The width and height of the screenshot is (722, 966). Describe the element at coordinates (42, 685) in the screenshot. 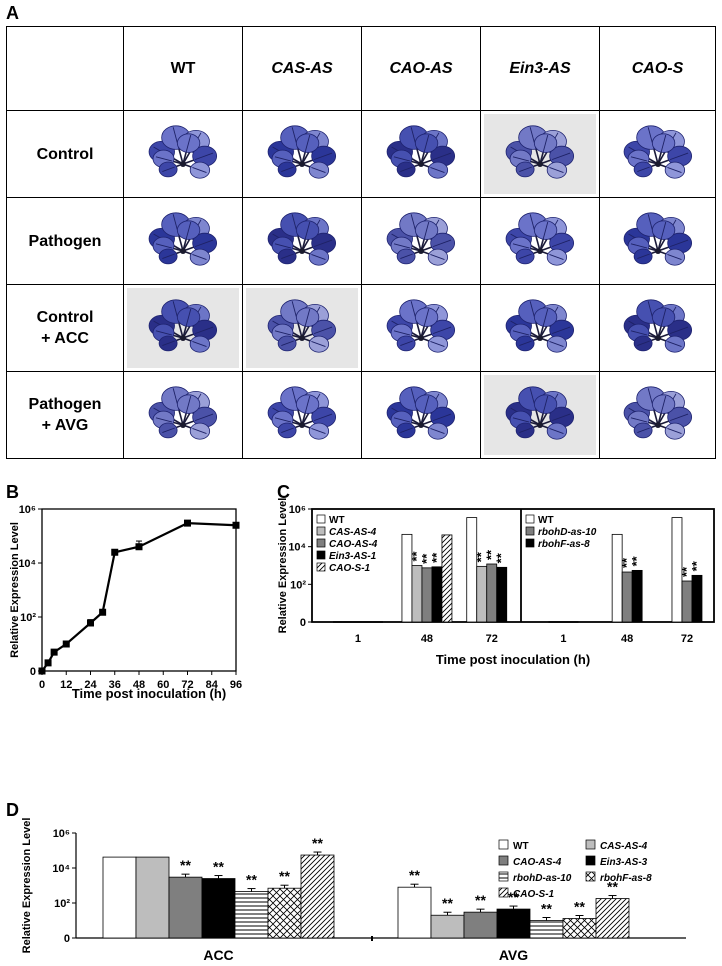

I see `x-tick-label-b: 0` at that location.